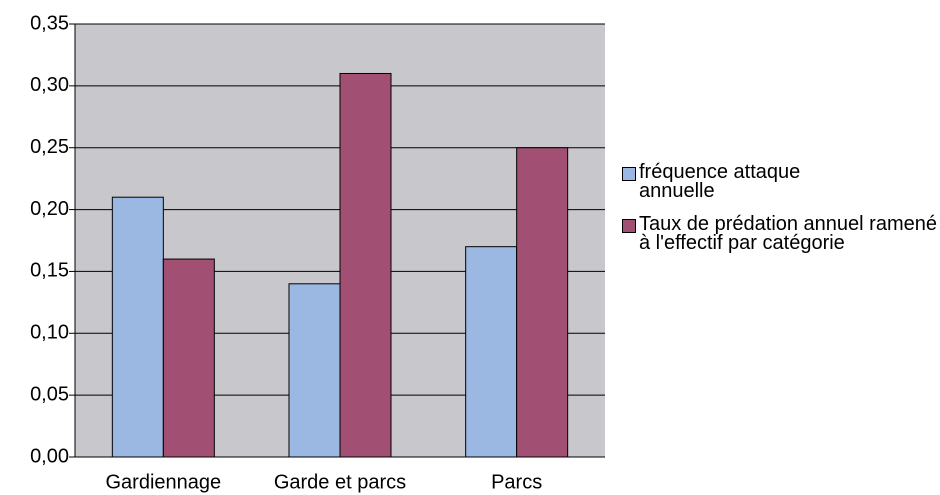  I want to click on x-tick-label: Gardiennage, so click(164, 482).